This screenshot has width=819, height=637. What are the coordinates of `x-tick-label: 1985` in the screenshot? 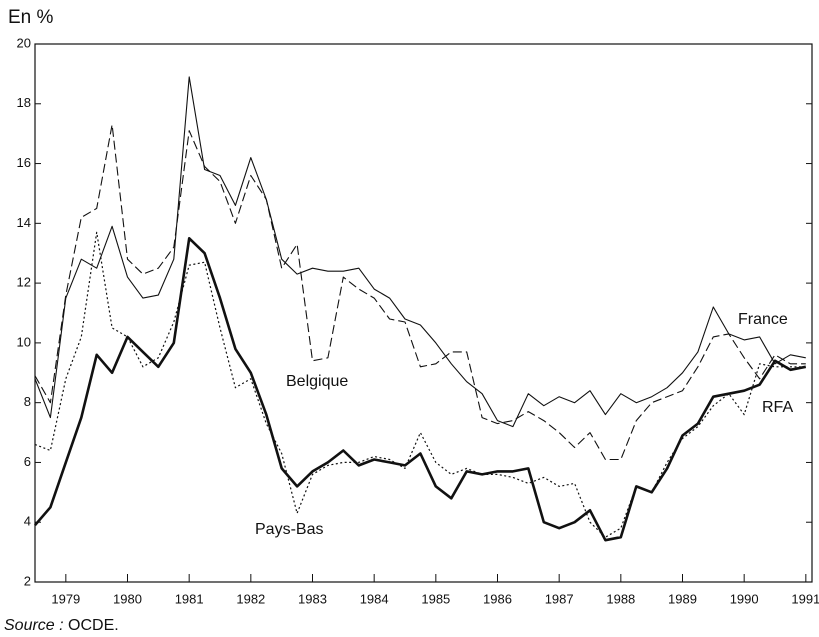 It's located at (435, 598).